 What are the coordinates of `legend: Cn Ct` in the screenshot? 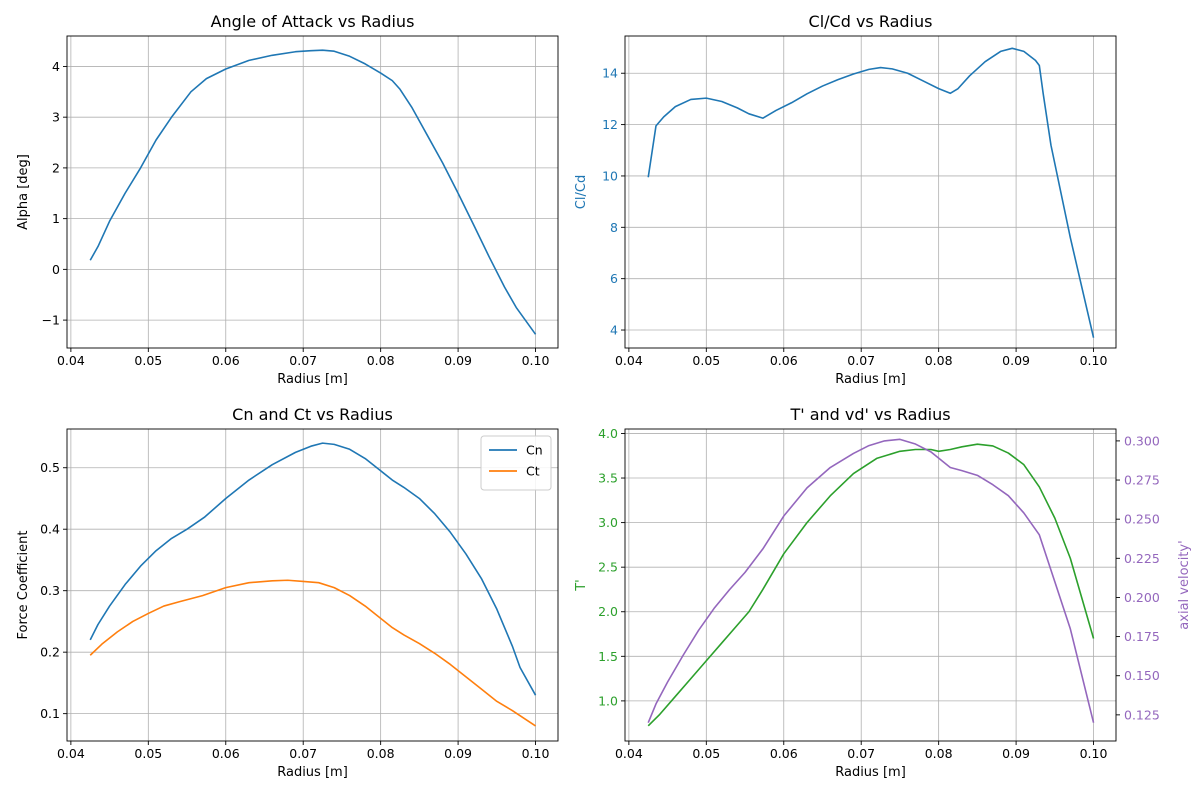 It's located at (516, 463).